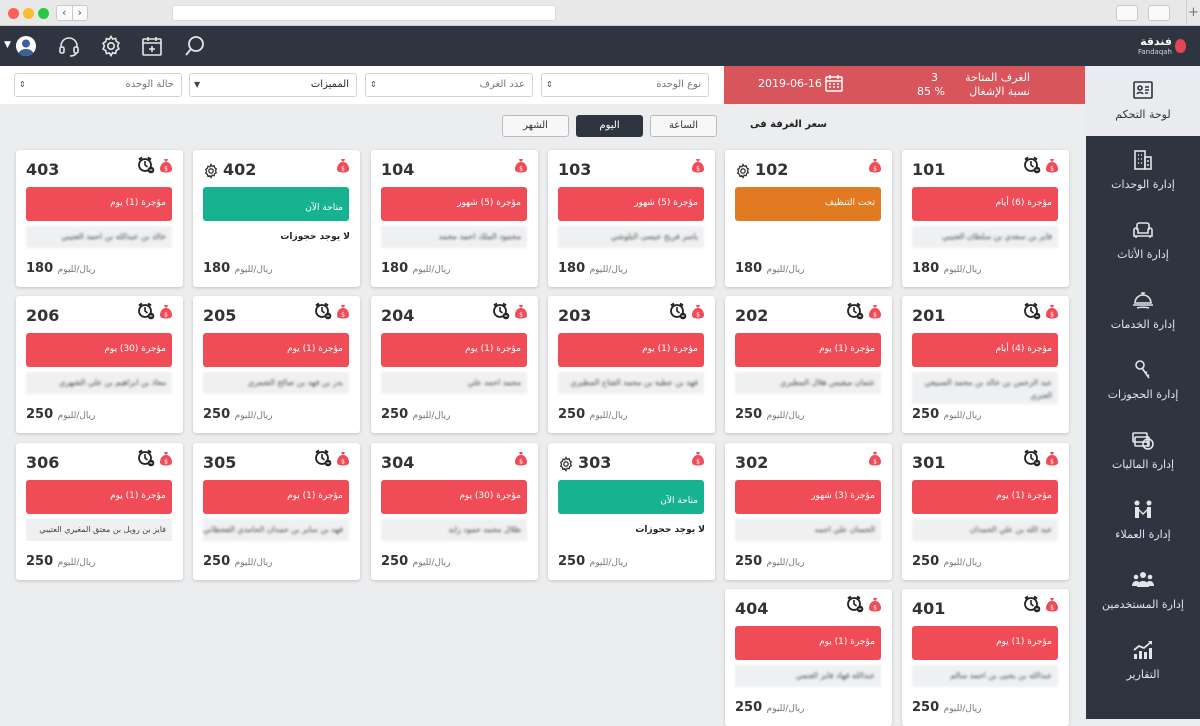 The image size is (1200, 726). I want to click on address-bar, so click(364, 13).